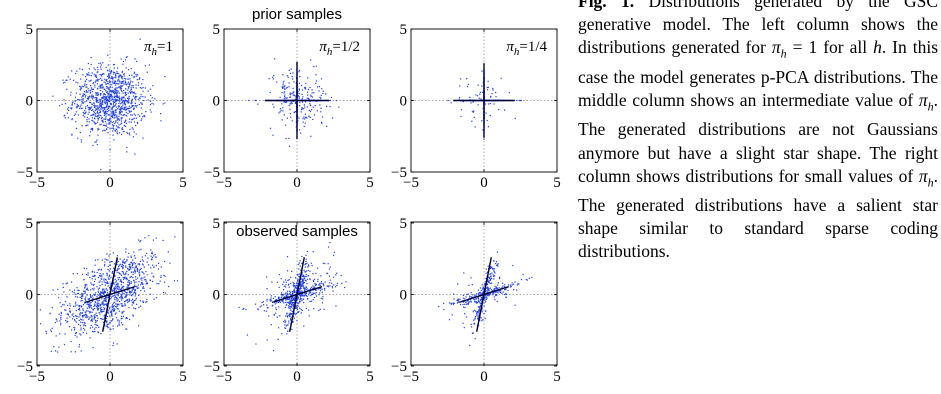  What do you see at coordinates (411, 377) in the screenshot?
I see `x-tick-label: −5` at bounding box center [411, 377].